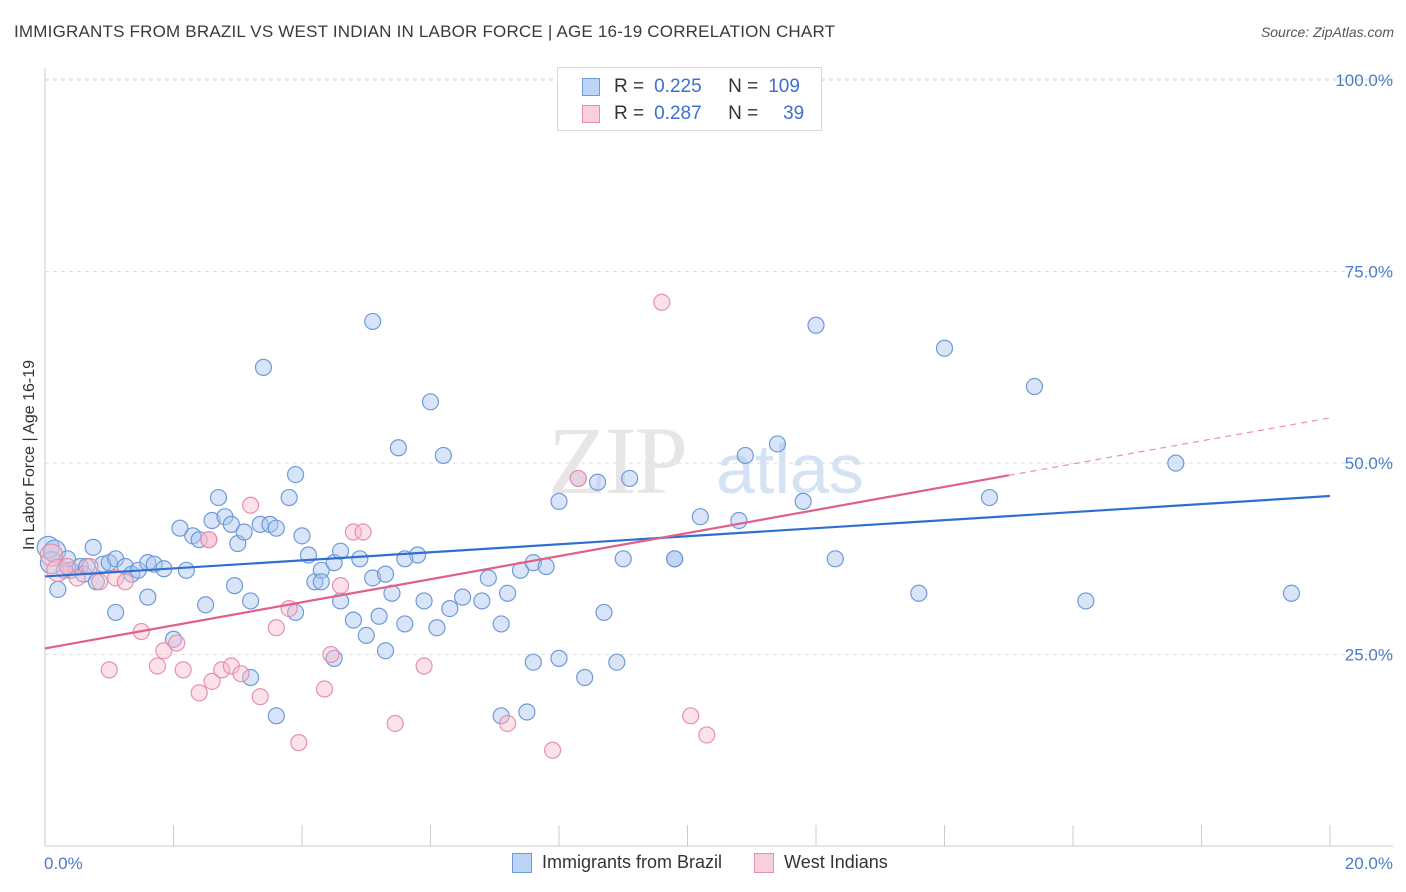 Image resolution: width=1406 pixels, height=892 pixels. I want to click on bottom-legend-swatch-blue, so click(522, 862).